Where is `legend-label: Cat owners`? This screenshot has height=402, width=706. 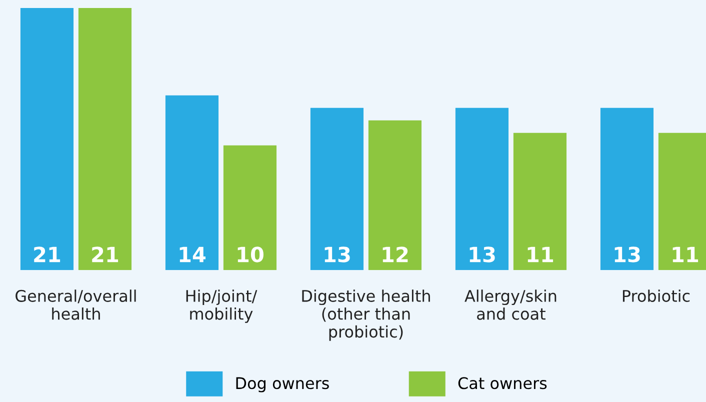
legend-label: Cat owners is located at coordinates (502, 383).